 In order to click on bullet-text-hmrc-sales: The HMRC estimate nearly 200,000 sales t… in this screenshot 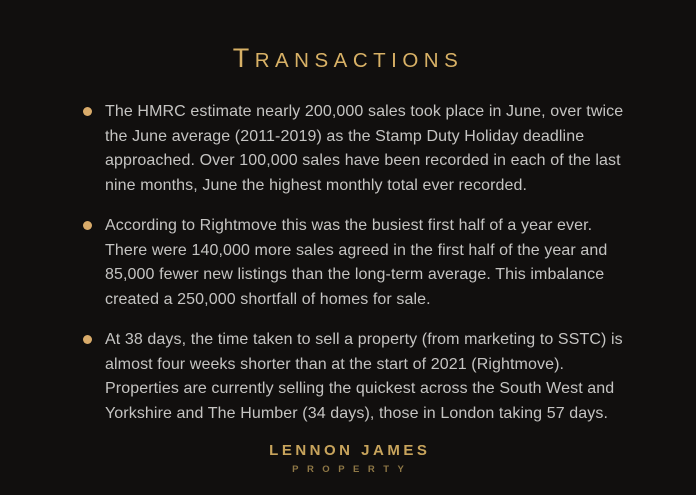, I will do `click(364, 148)`.